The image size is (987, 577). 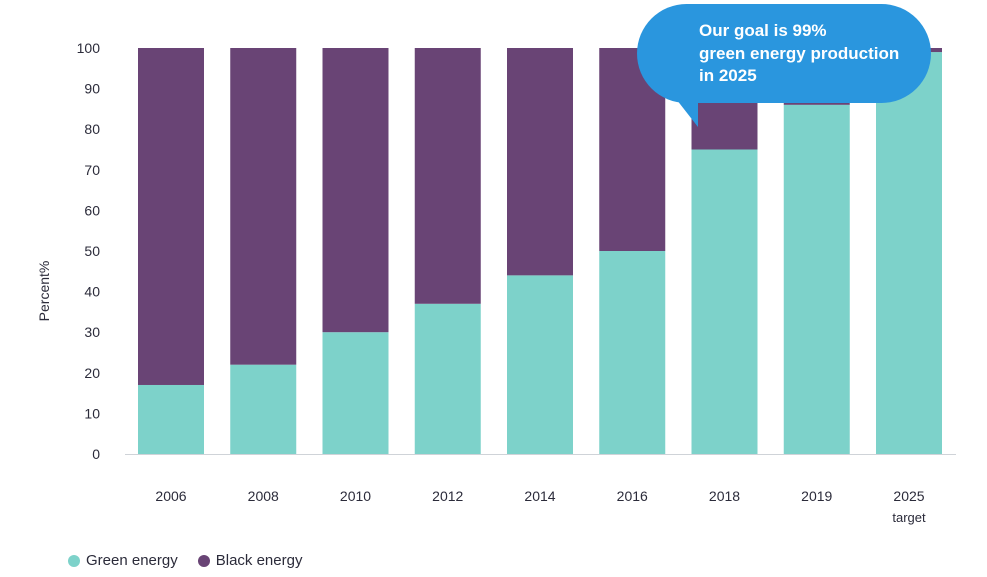 I want to click on x-tick-sublabel: target, so click(x=909, y=517).